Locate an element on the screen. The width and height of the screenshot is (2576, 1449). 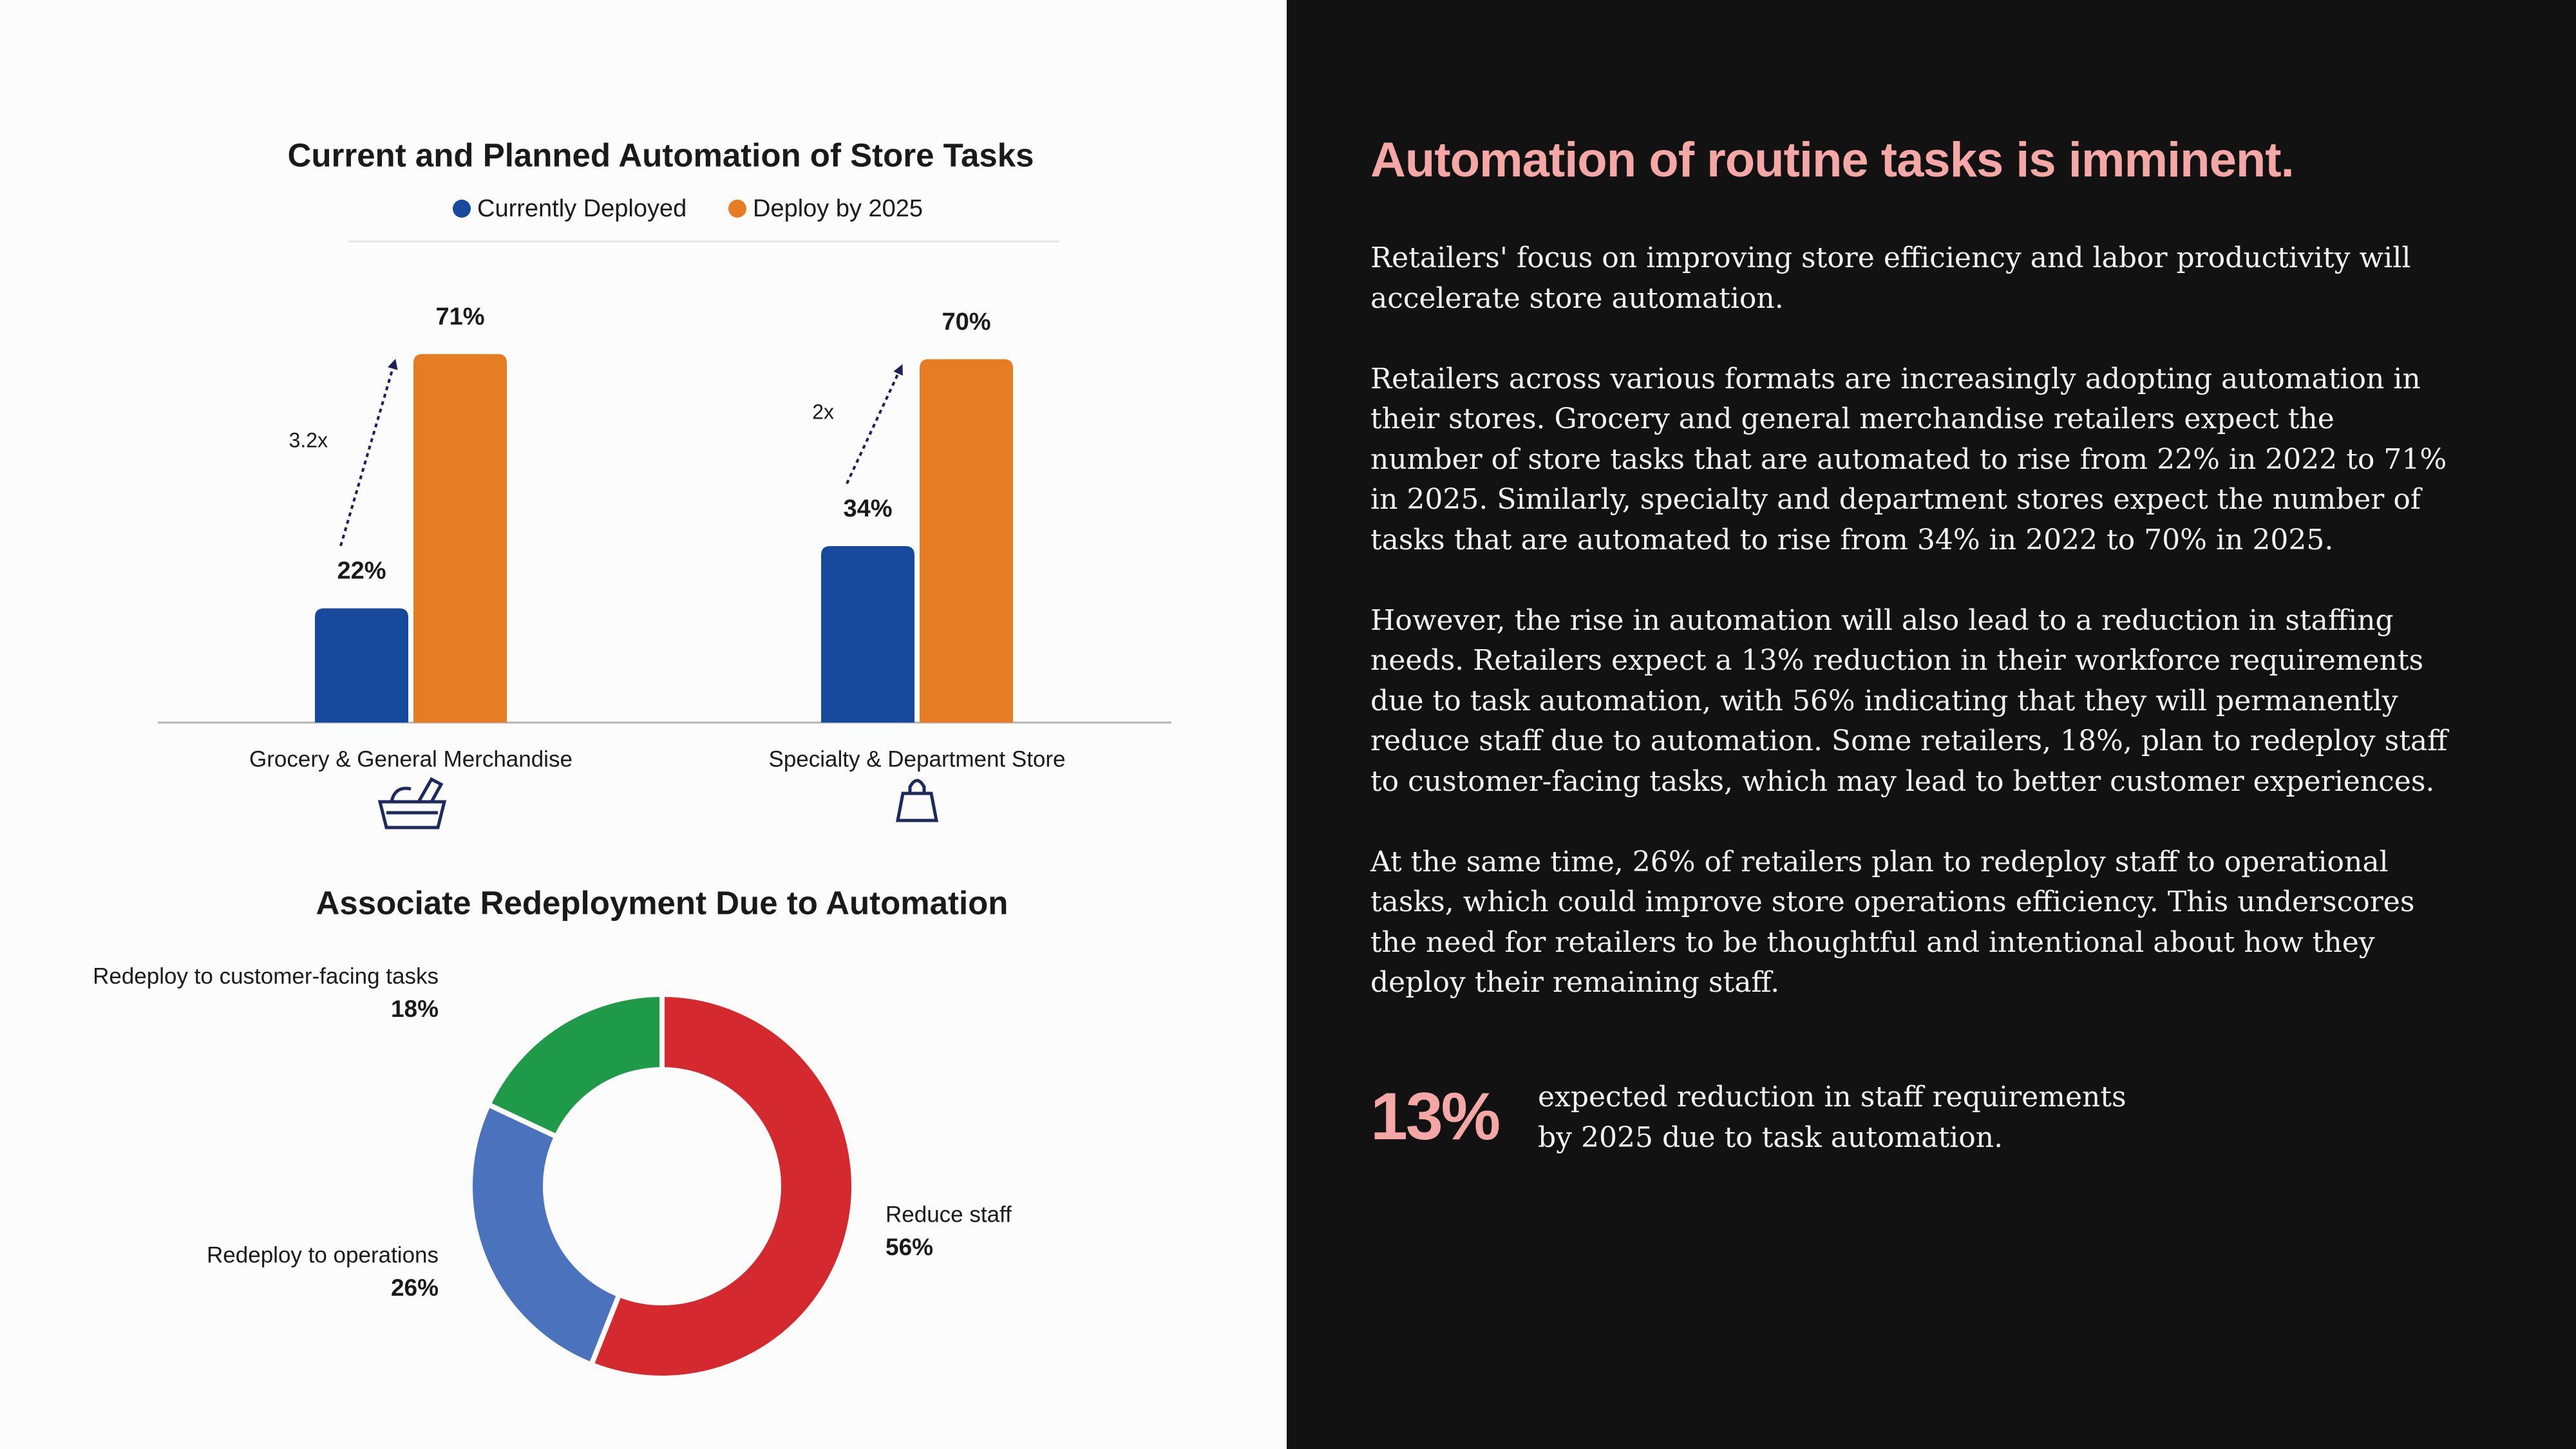
legend-label: Deploy by 2025 is located at coordinates (838, 208).